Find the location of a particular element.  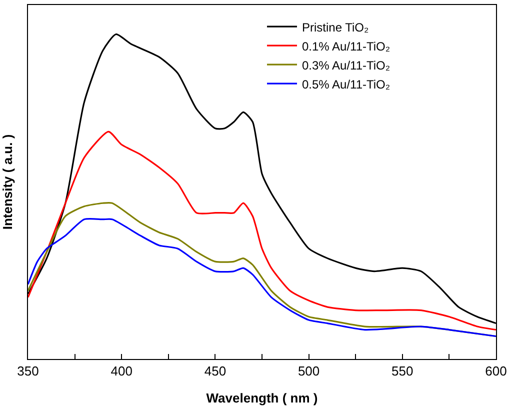

x-tick-label: 500 is located at coordinates (309, 371).